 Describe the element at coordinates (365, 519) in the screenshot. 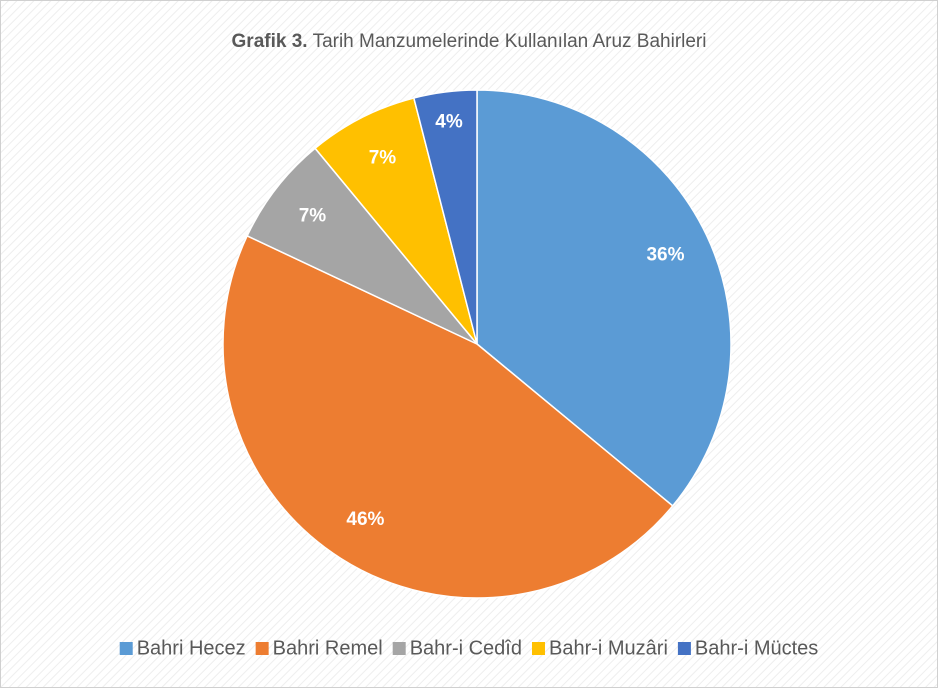

I see `data-label: 46%` at that location.